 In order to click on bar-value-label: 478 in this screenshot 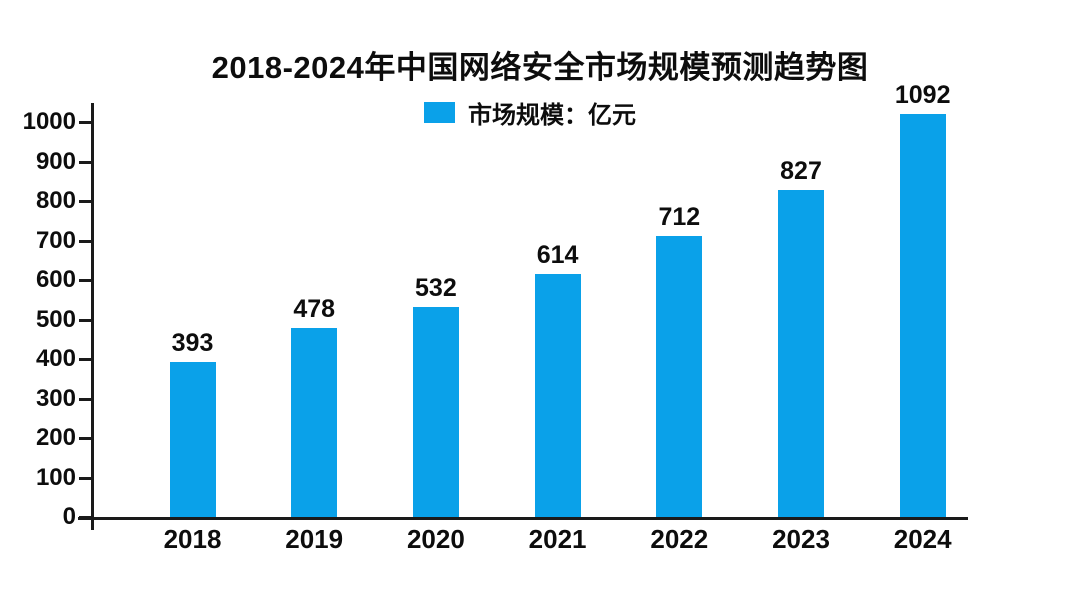, I will do `click(314, 309)`.